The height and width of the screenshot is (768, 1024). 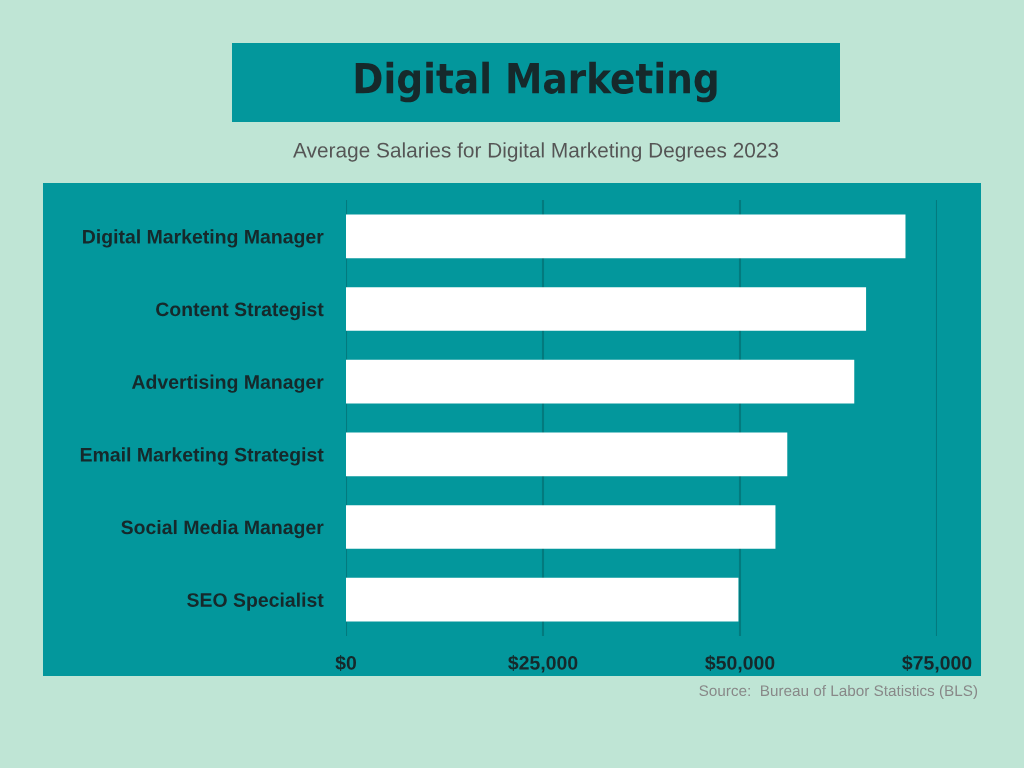 What do you see at coordinates (227, 383) in the screenshot?
I see `y-tick-label: Advertising Manager` at bounding box center [227, 383].